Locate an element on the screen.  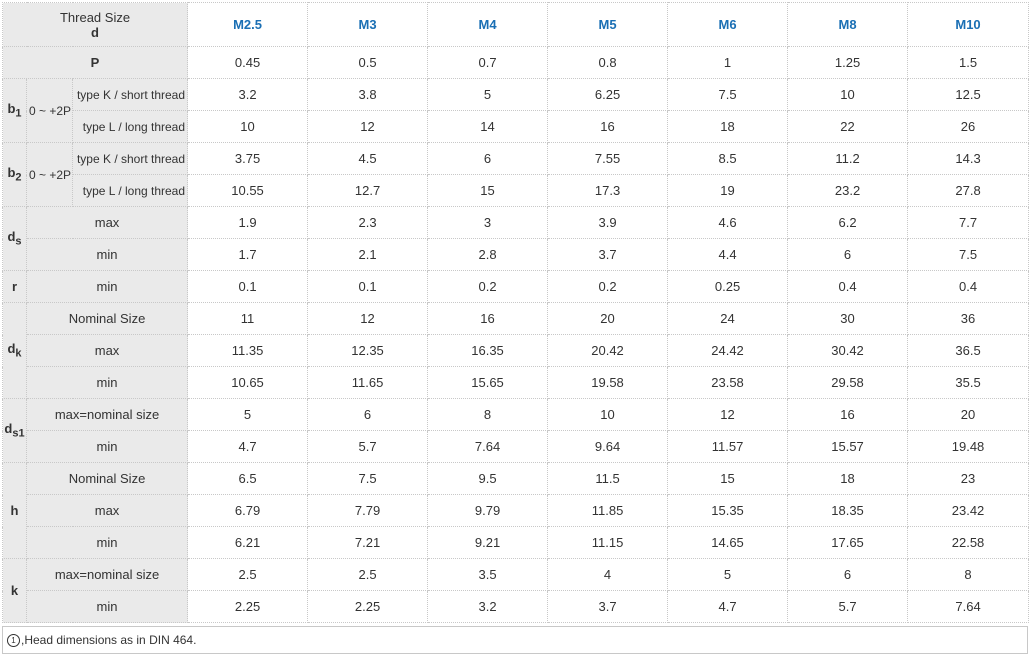
value-cell: 3.75 is located at coordinates (248, 158).